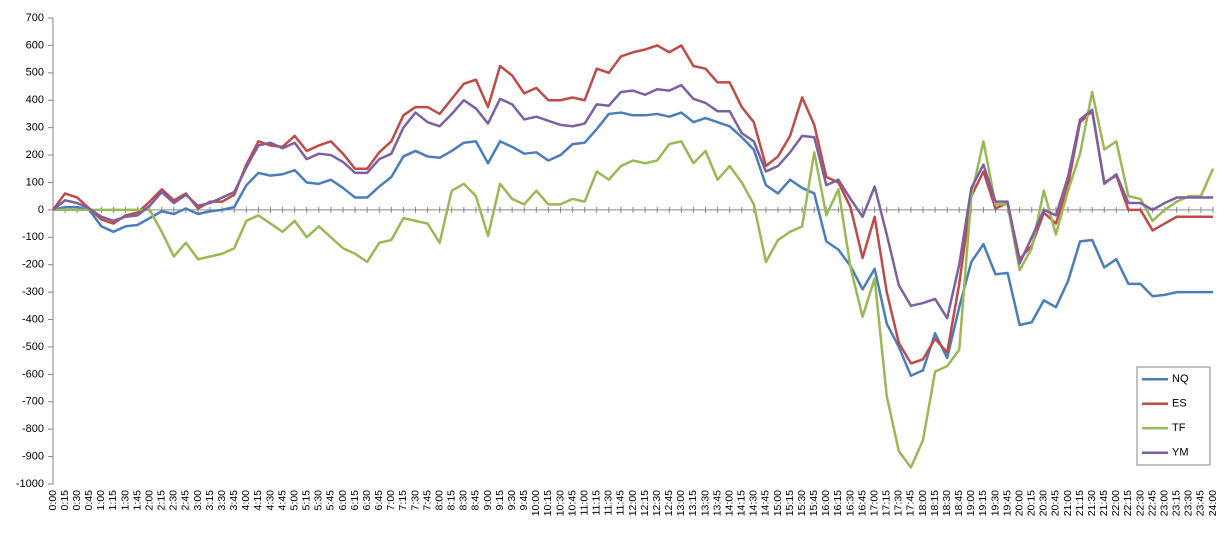 The height and width of the screenshot is (543, 1230). Describe the element at coordinates (742, 503) in the screenshot. I see `x-tick-label: 14:15` at that location.